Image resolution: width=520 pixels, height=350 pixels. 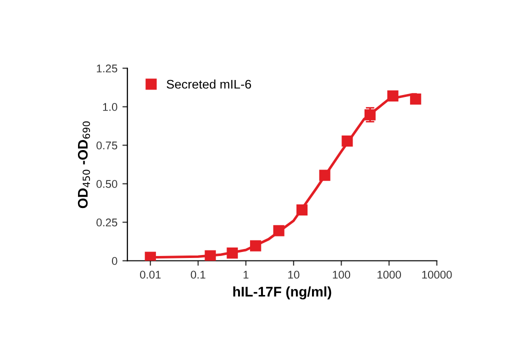 I want to click on x-axis-title: hIL-17F (ng/ml), so click(x=282, y=293).